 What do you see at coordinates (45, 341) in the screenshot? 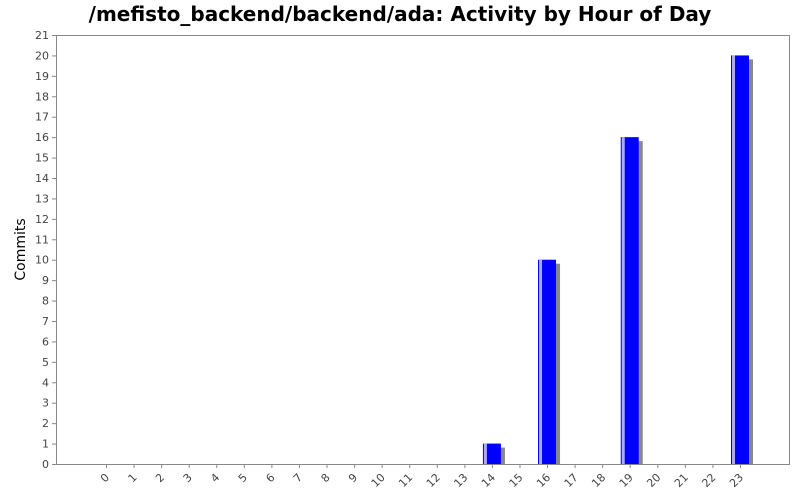
I see `y-tick-label: 6` at bounding box center [45, 341].